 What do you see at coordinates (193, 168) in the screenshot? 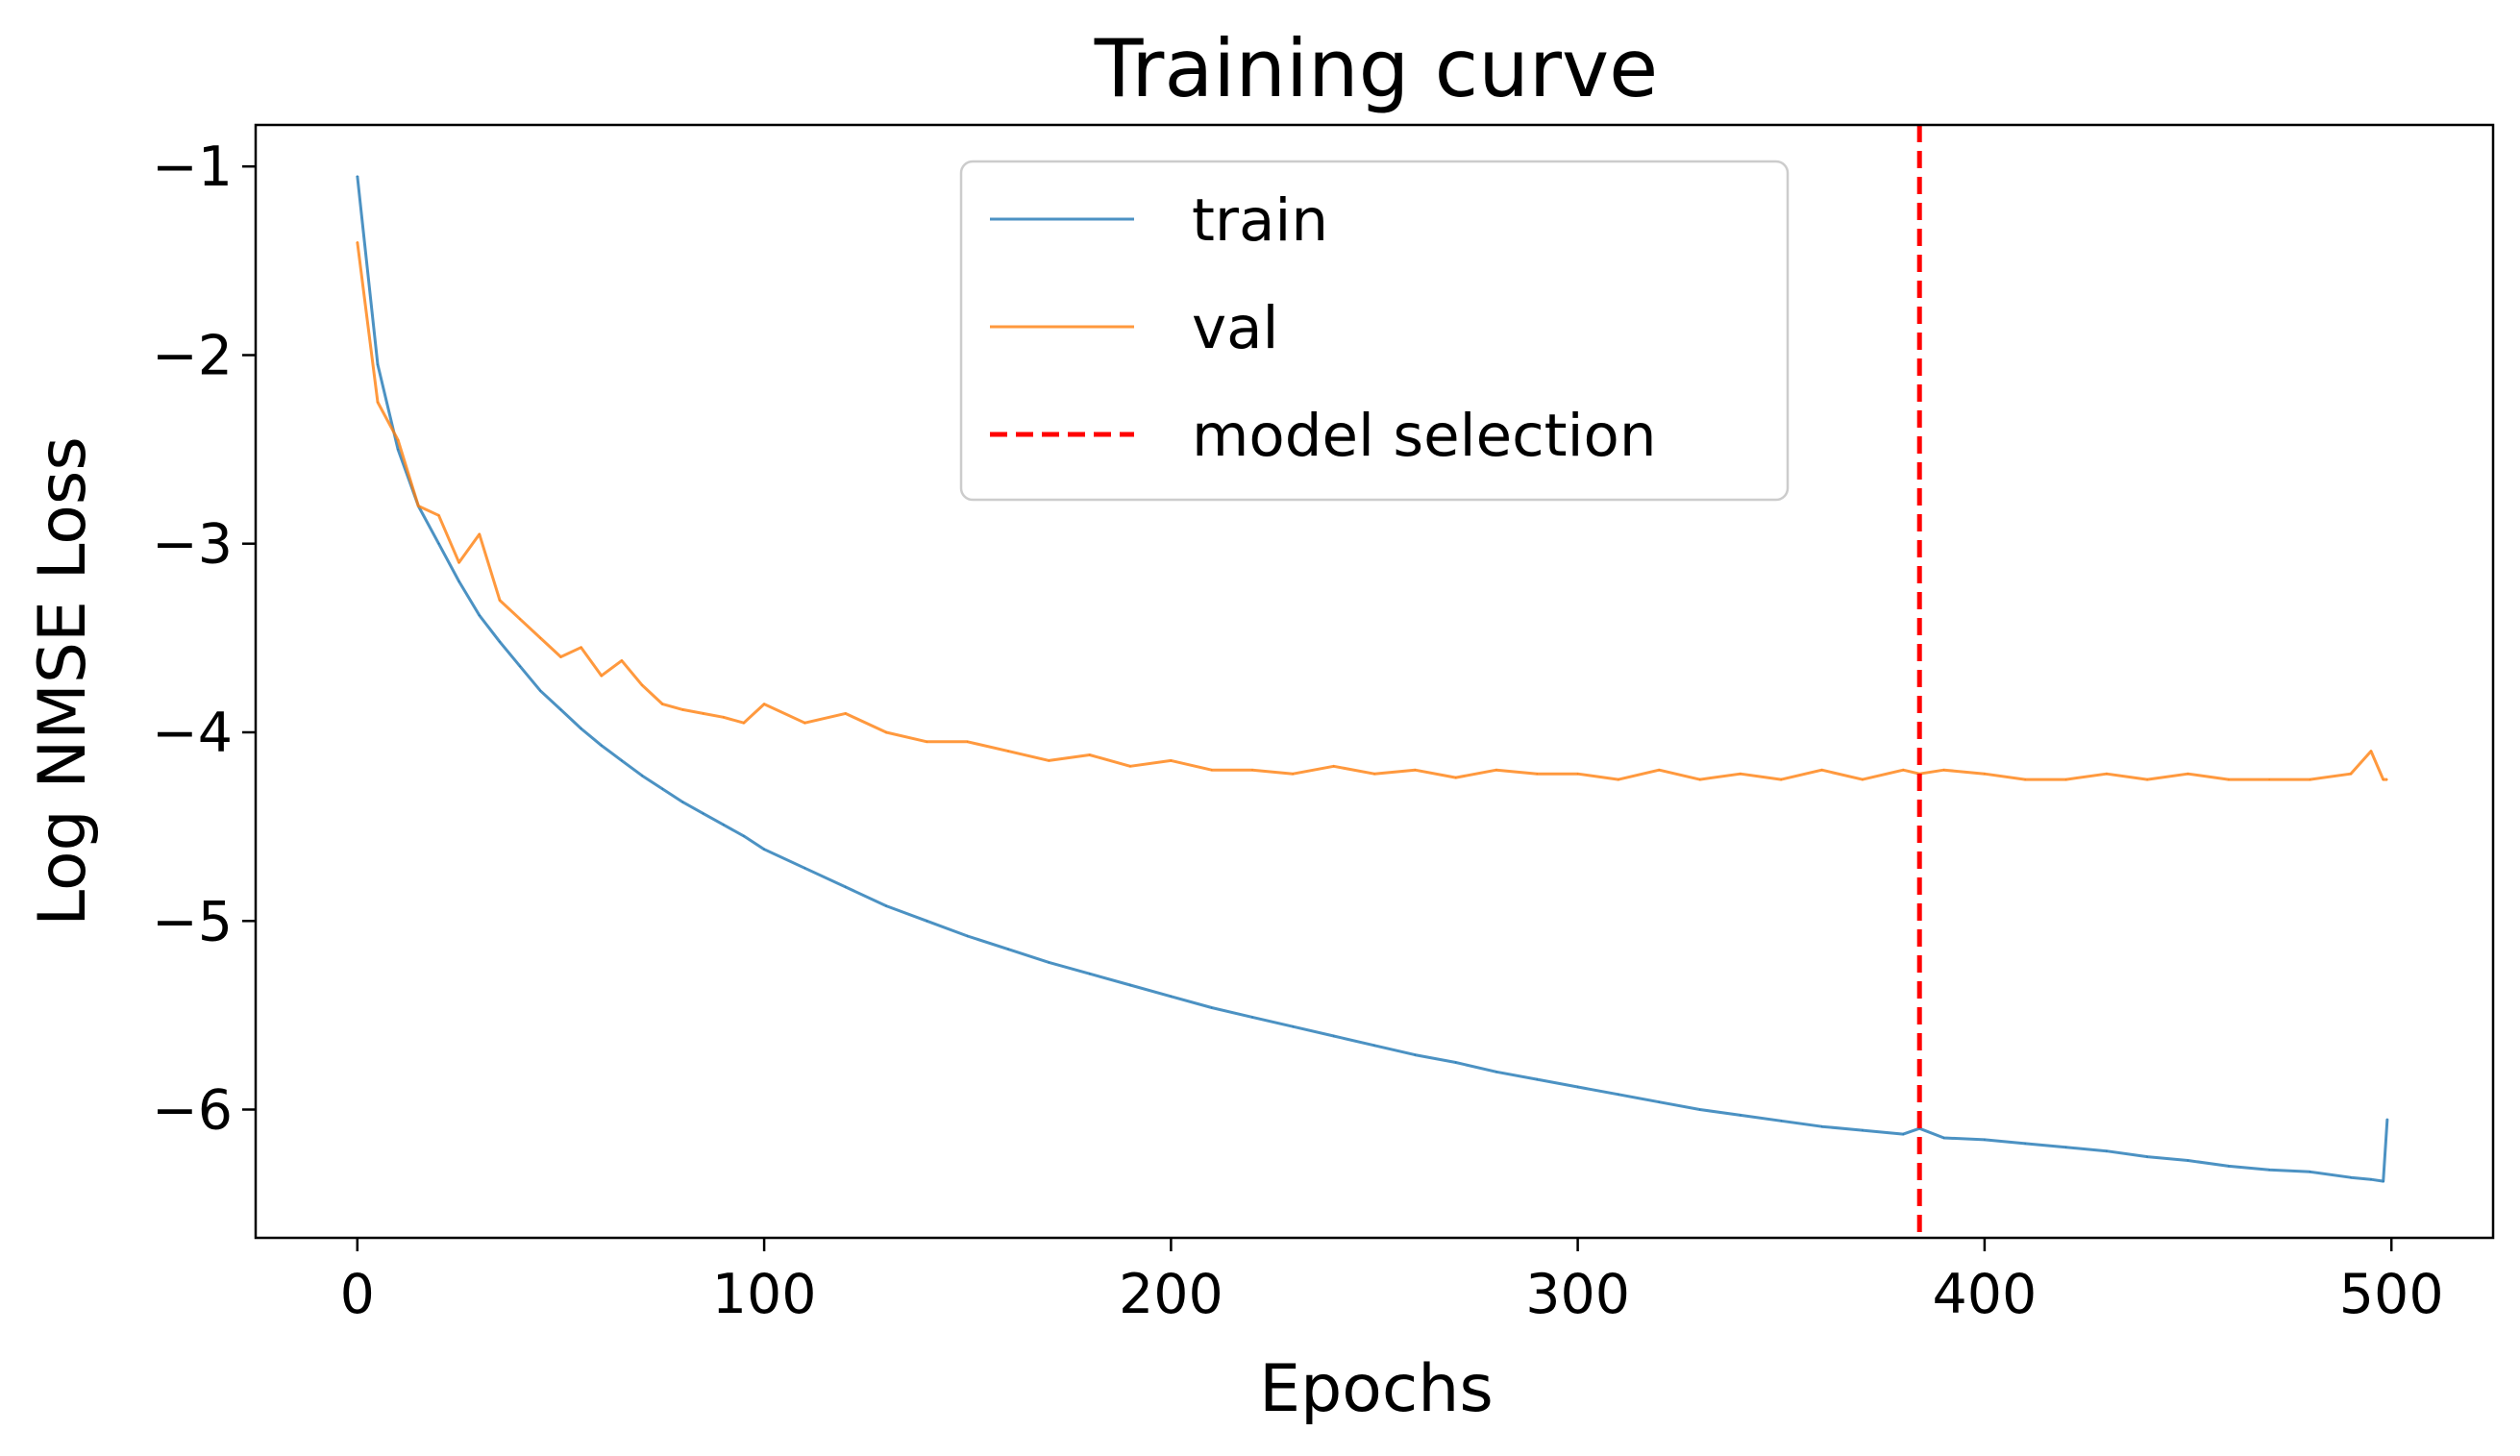
I see `y-tick-label-1: −1` at bounding box center [193, 168].